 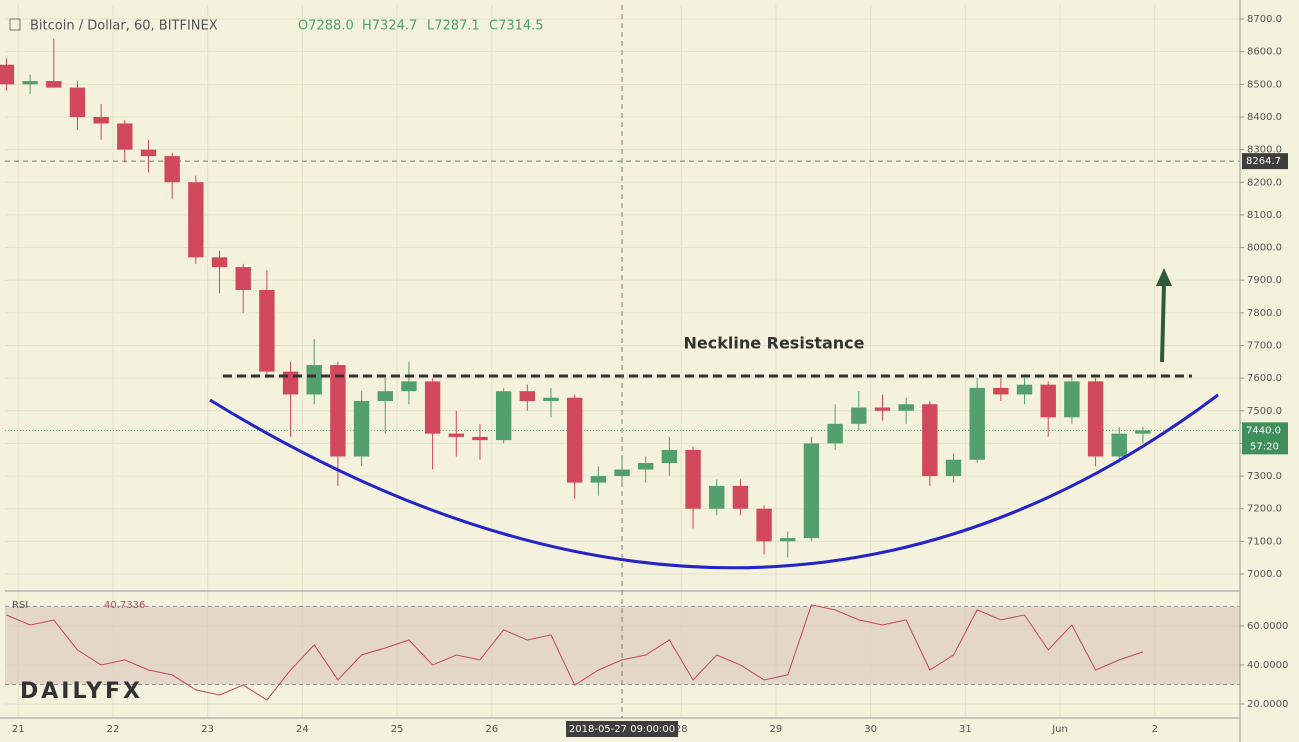 What do you see at coordinates (776, 729) in the screenshot?
I see `x-tick-label: 29` at bounding box center [776, 729].